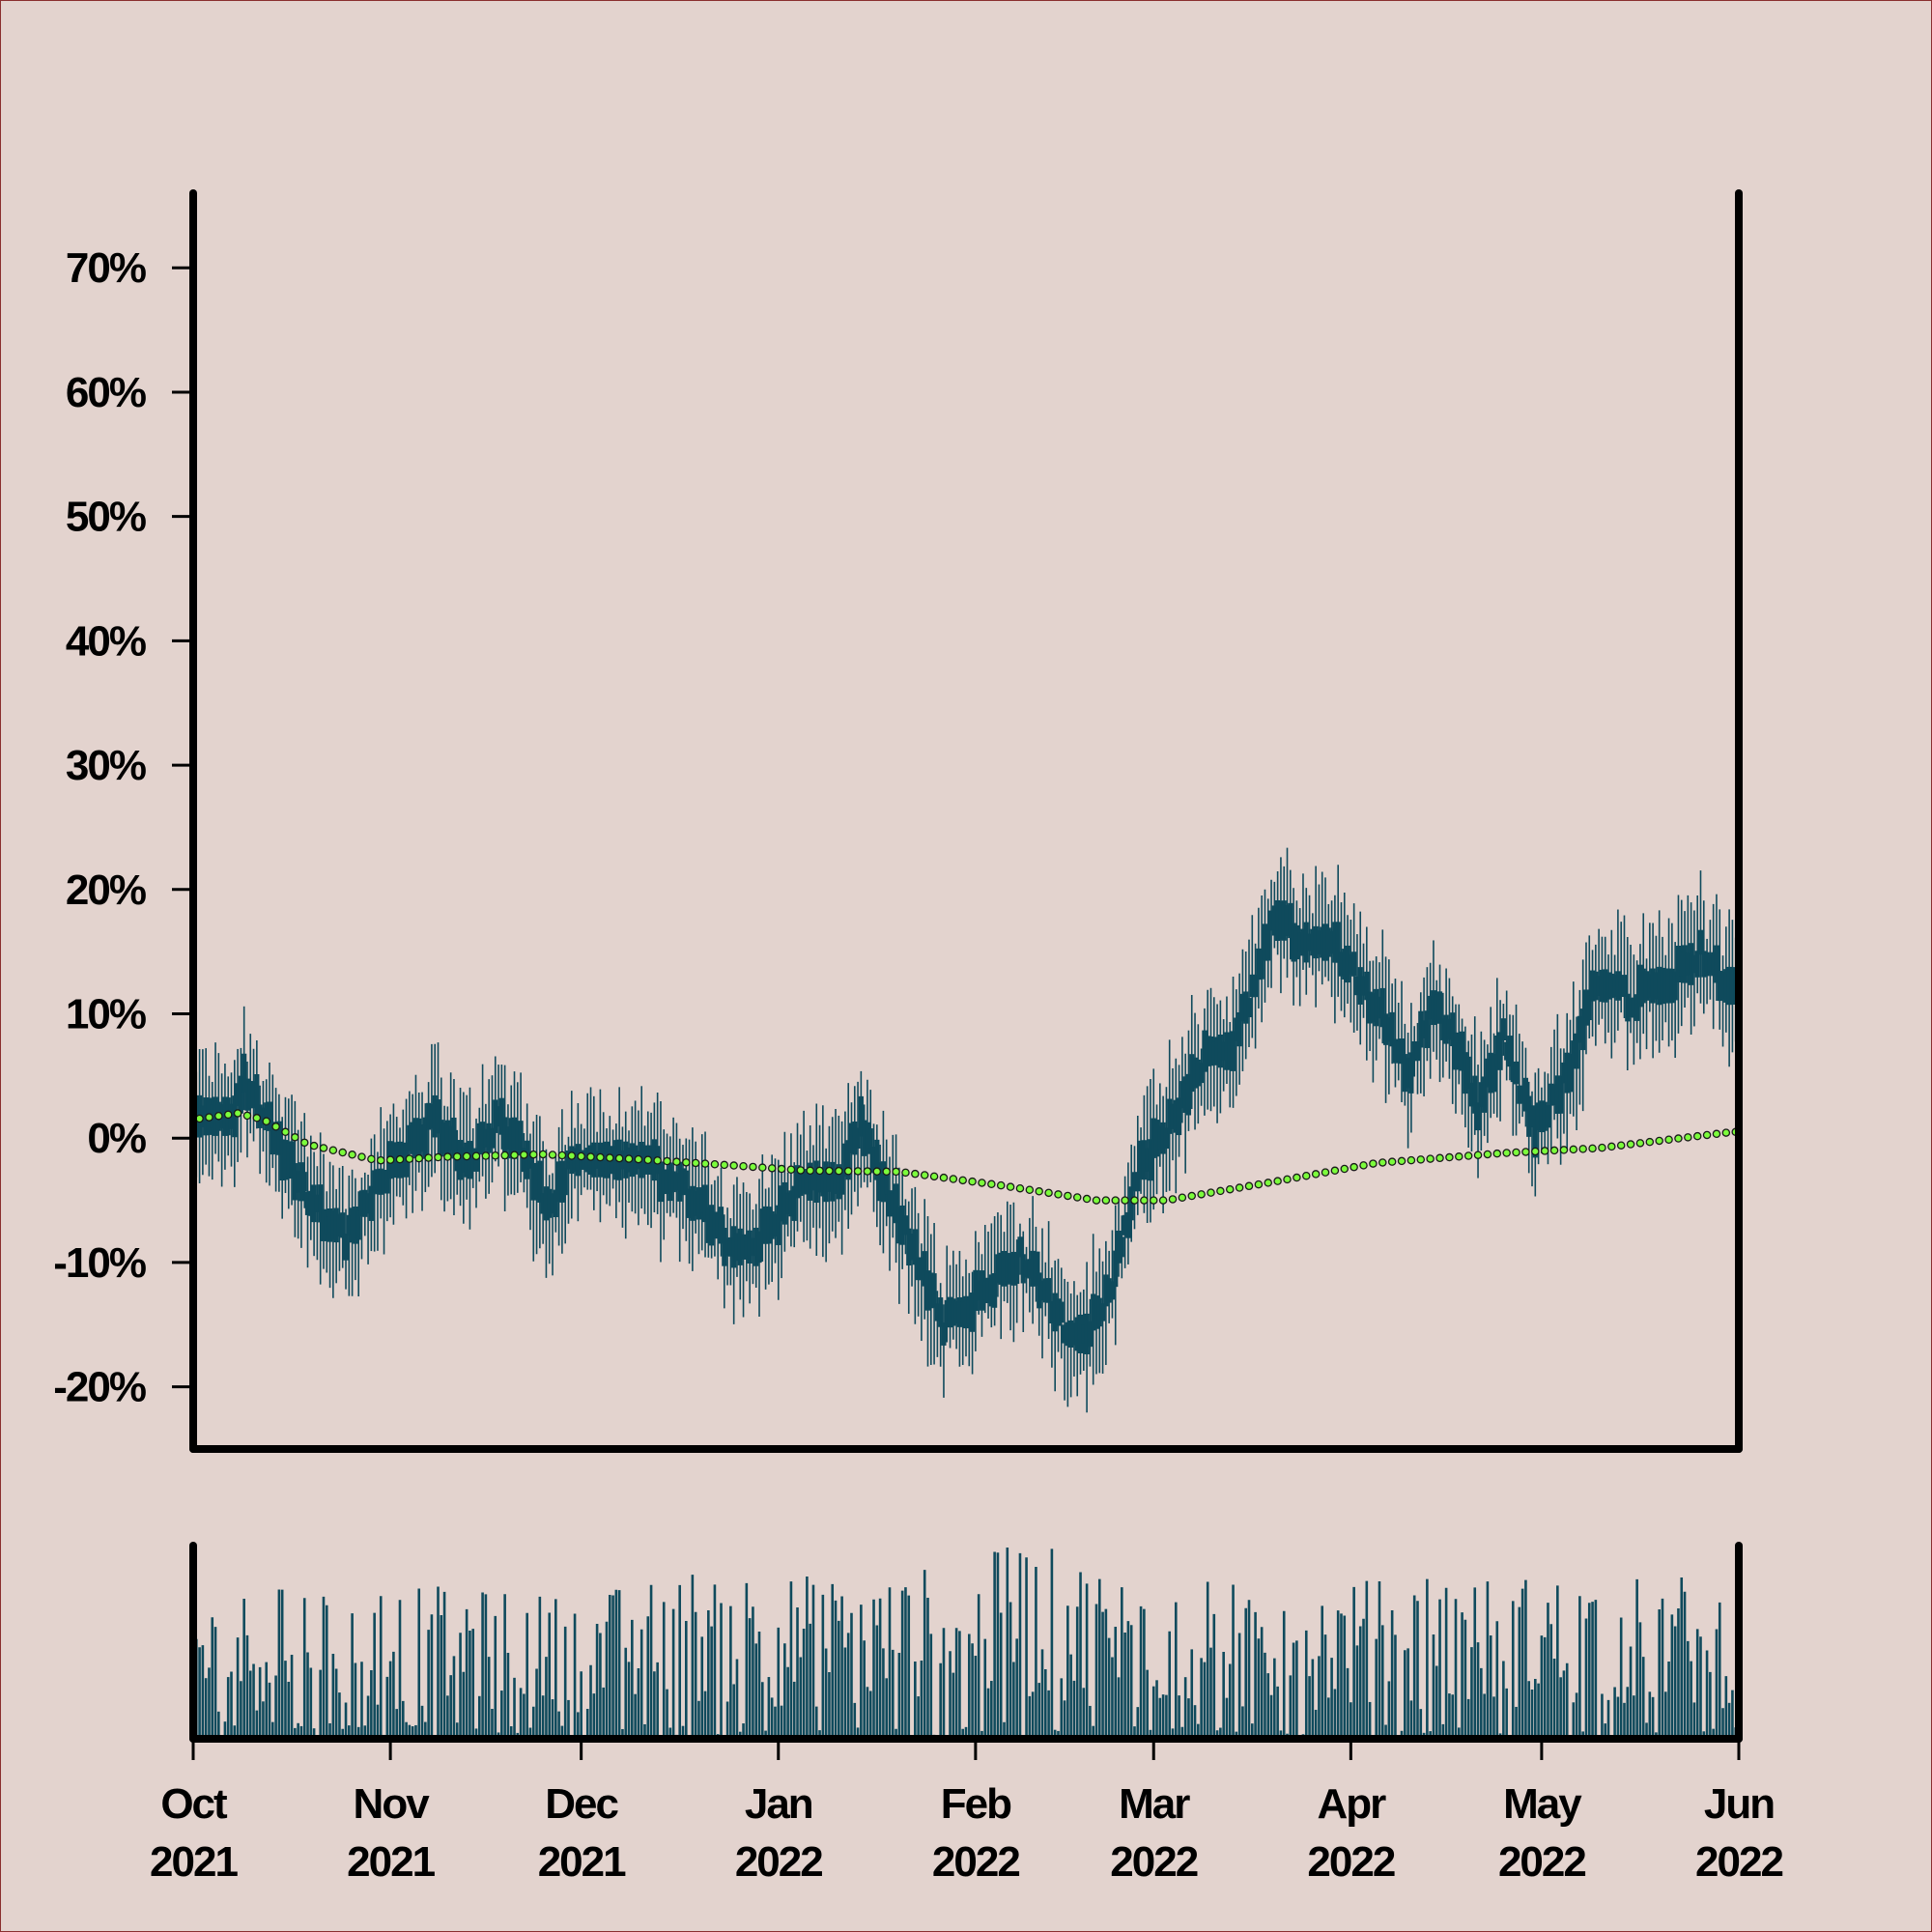 The image size is (1932, 1932). I want to click on x-tick-label-month: Jun, so click(1739, 1804).